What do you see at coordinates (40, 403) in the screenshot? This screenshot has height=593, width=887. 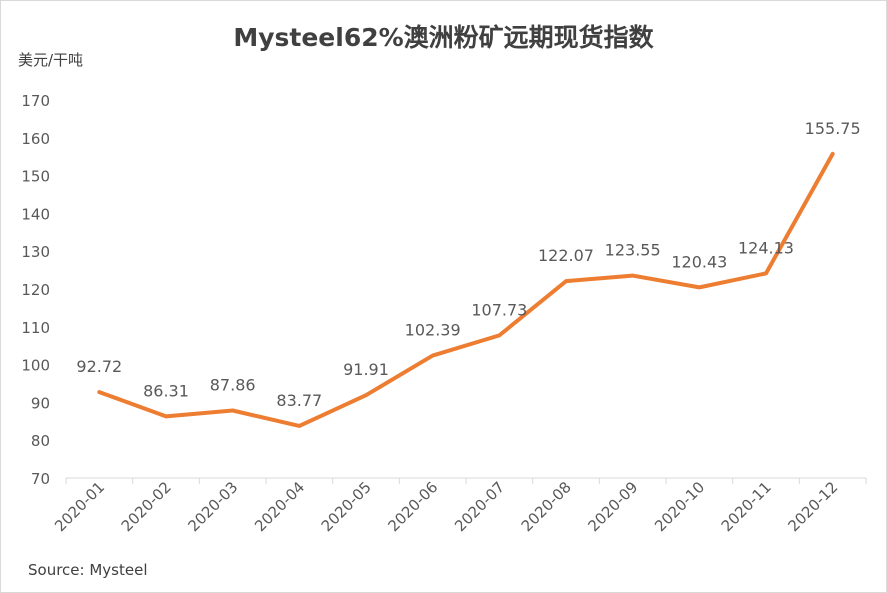 I see `y-tick-label: 90` at bounding box center [40, 403].